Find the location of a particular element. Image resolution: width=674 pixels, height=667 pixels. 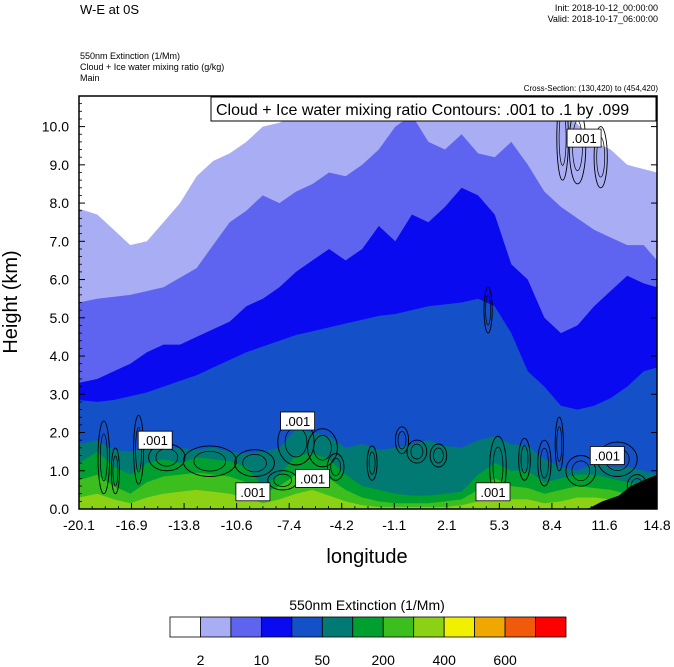

x-tick-label-10: 11.6 is located at coordinates (604, 525).